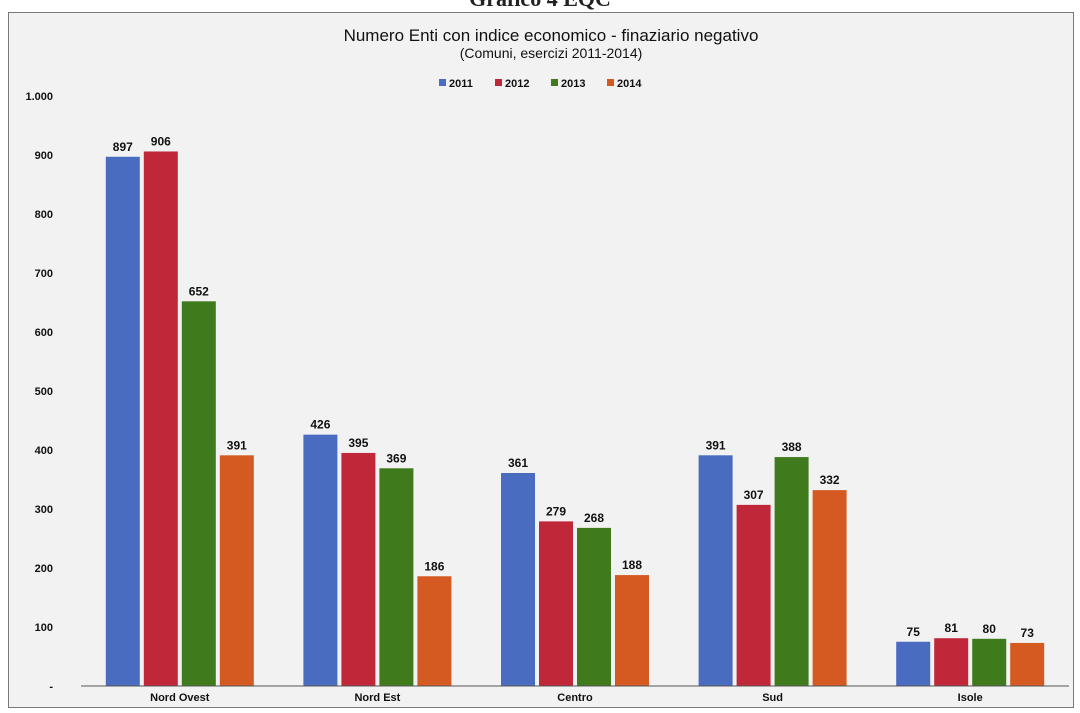  What do you see at coordinates (518, 579) in the screenshot?
I see `bar-2011-centro` at bounding box center [518, 579].